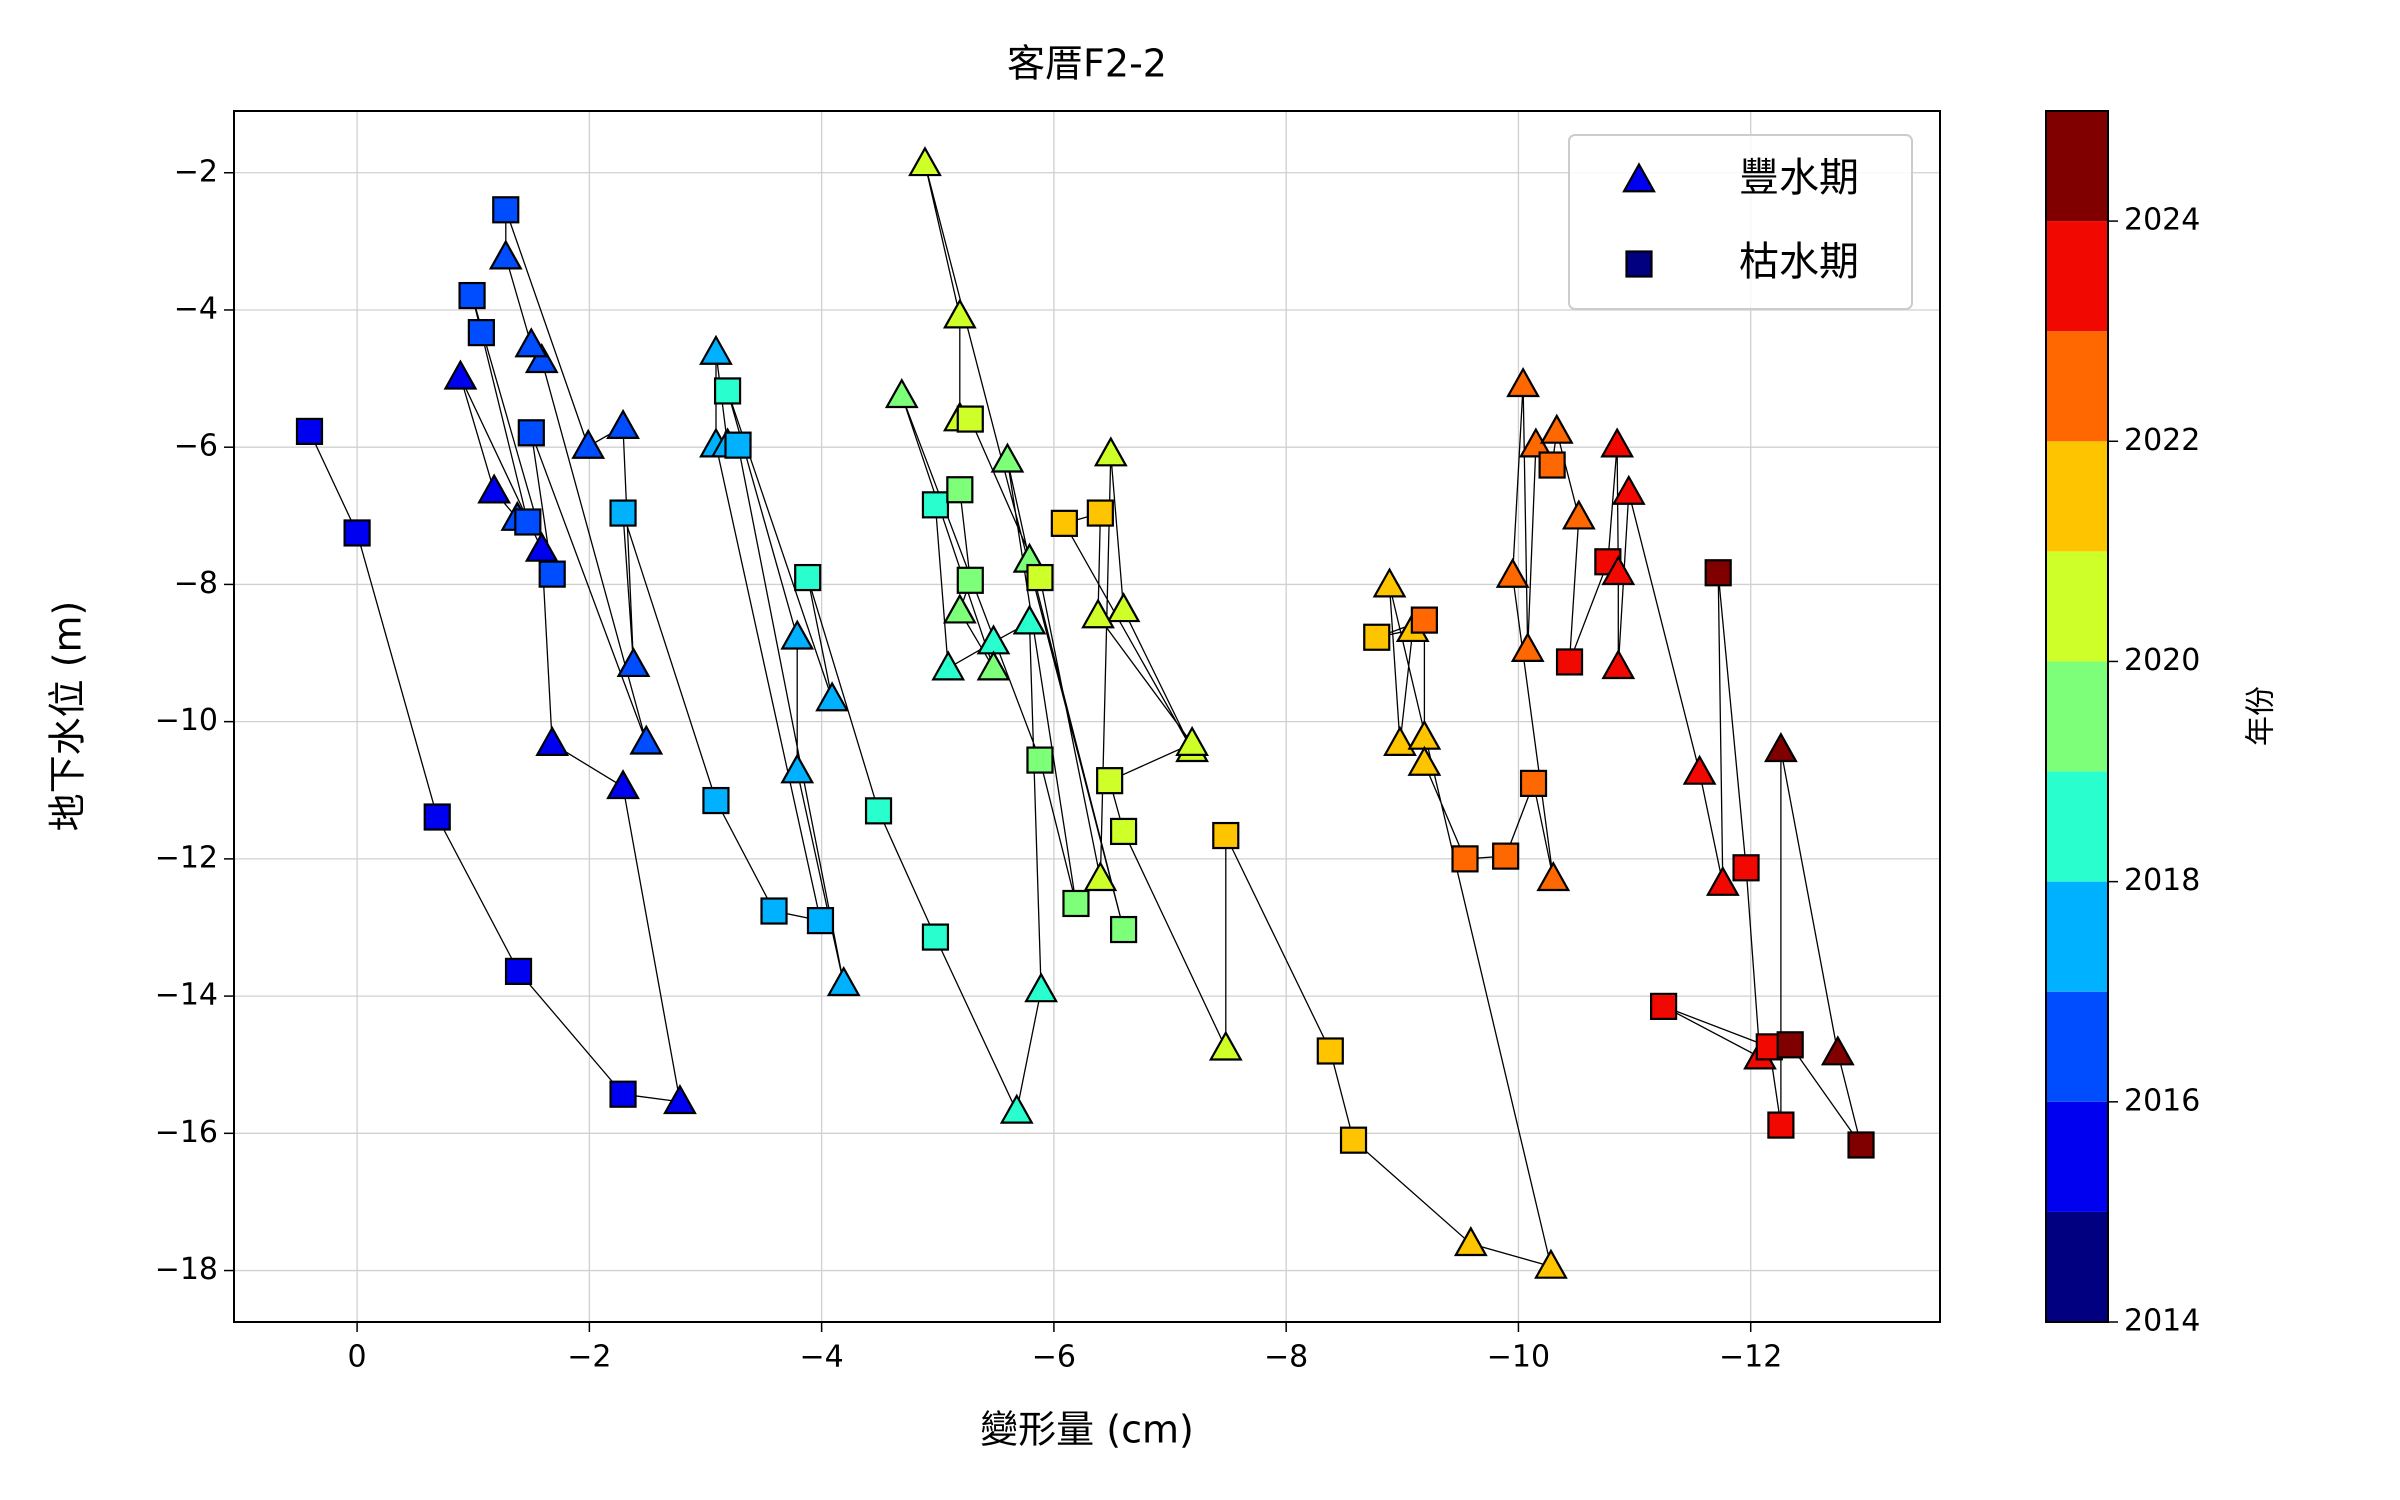  I want to click on x-tick-label: 0, so click(357, 1357).